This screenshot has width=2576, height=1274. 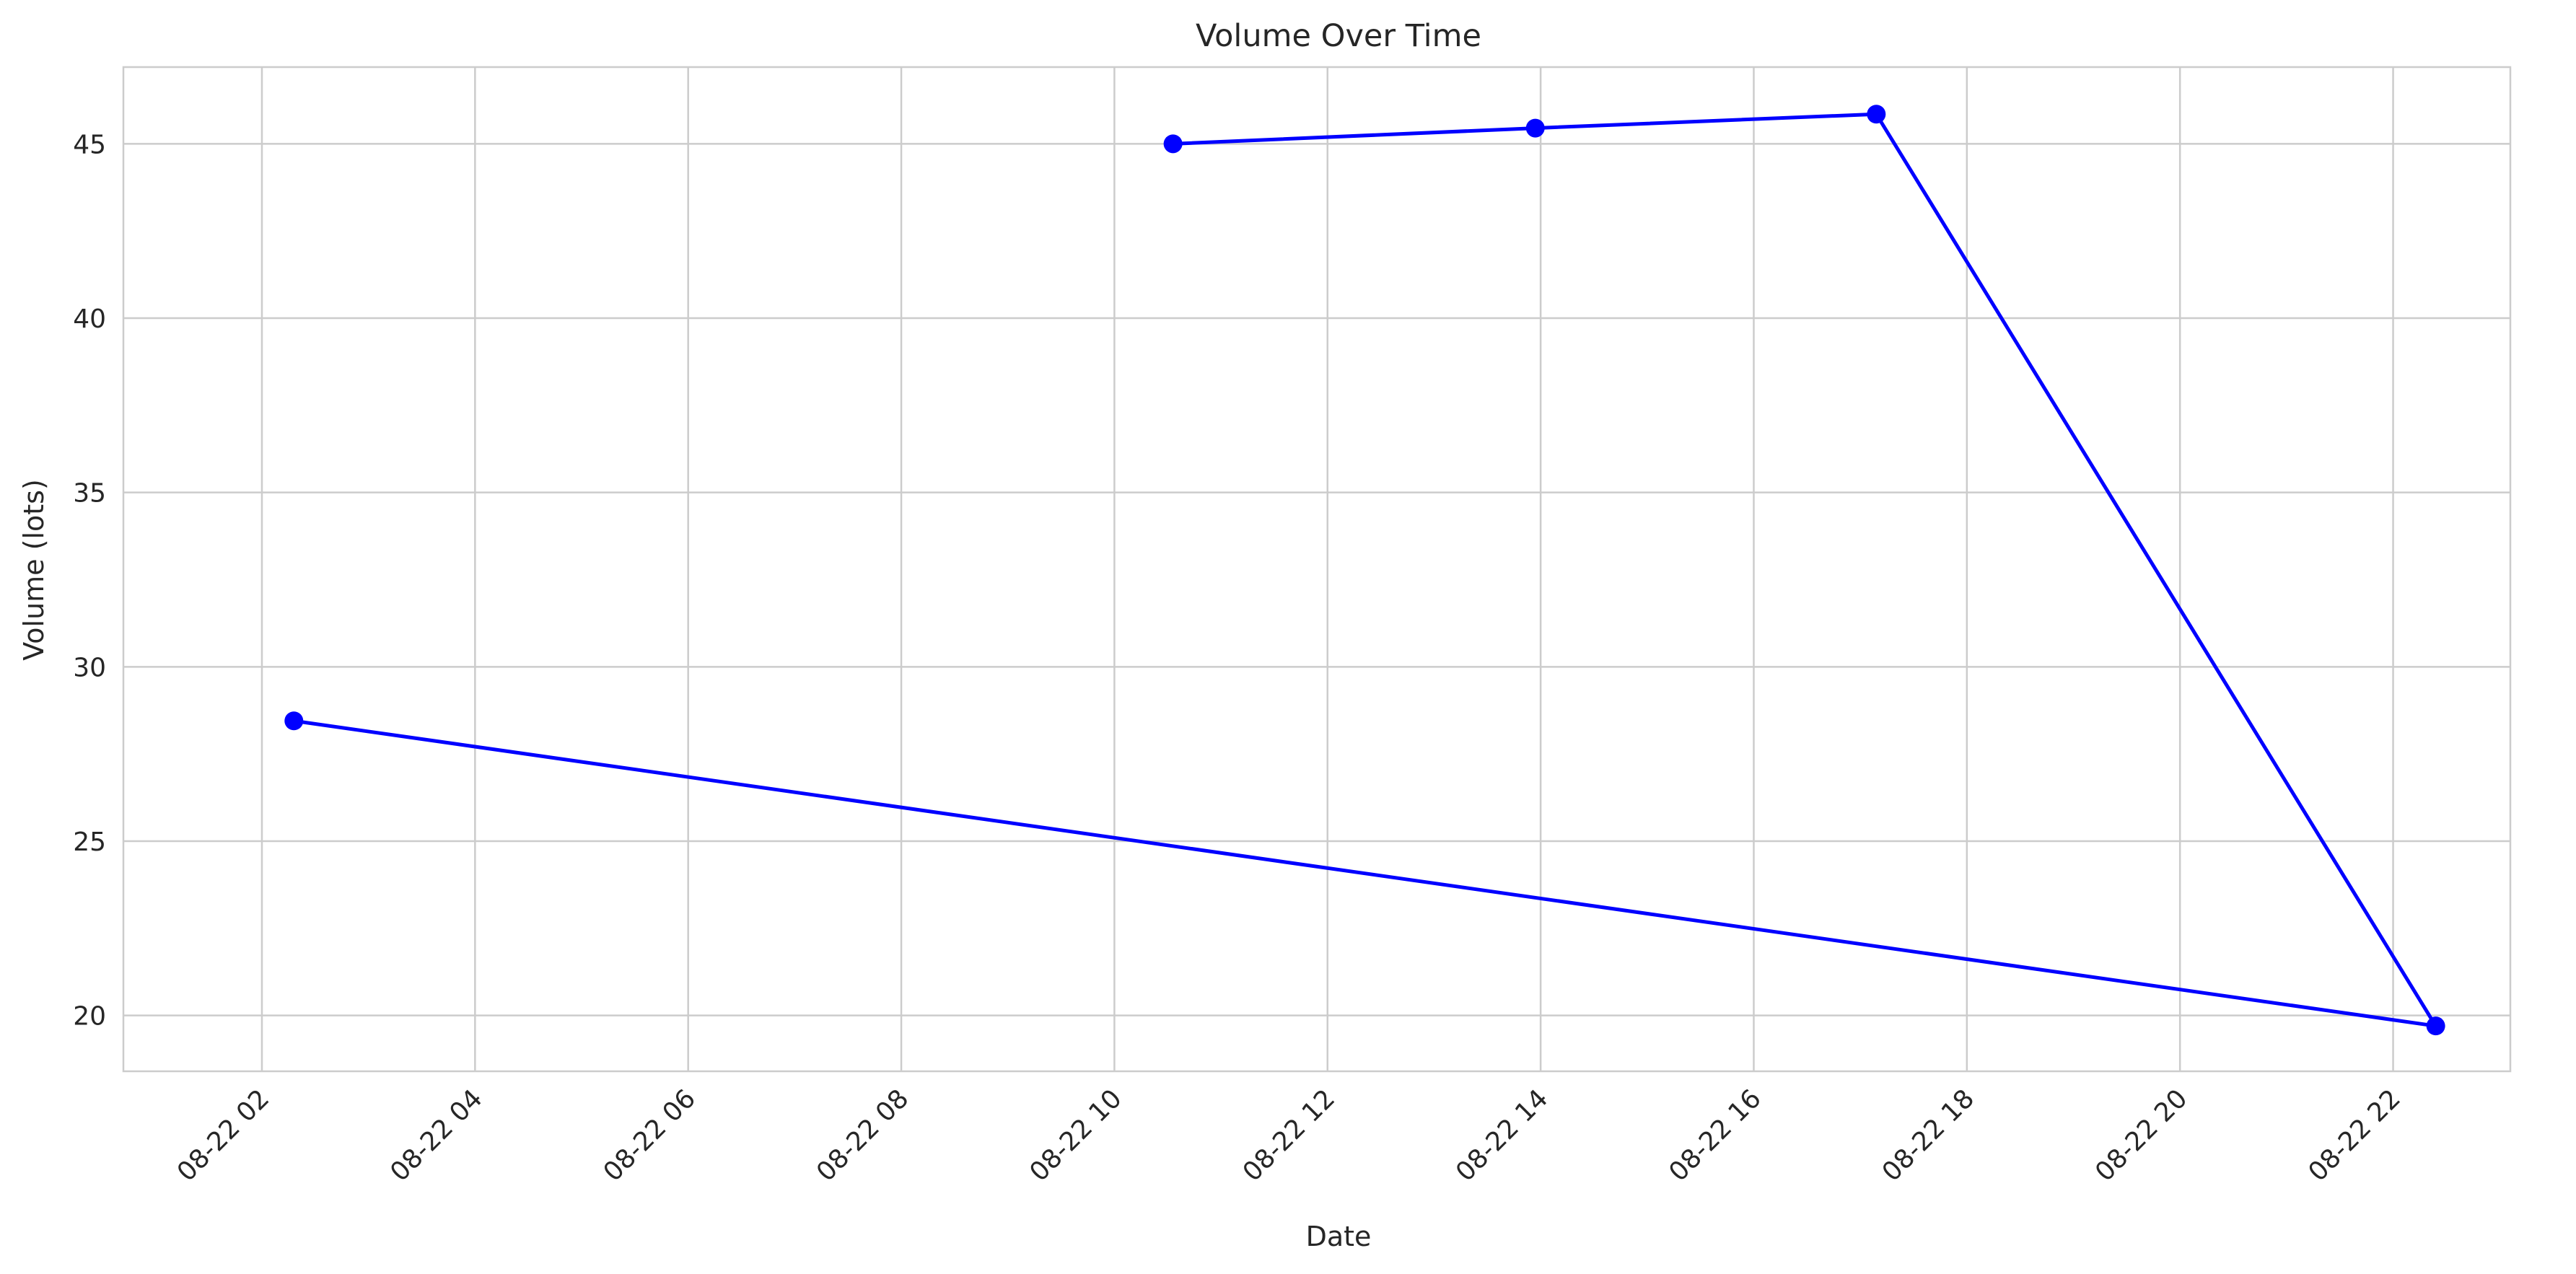 What do you see at coordinates (89, 580) in the screenshot?
I see `y-tick-labels: 20 25 30 35 40 45` at bounding box center [89, 580].